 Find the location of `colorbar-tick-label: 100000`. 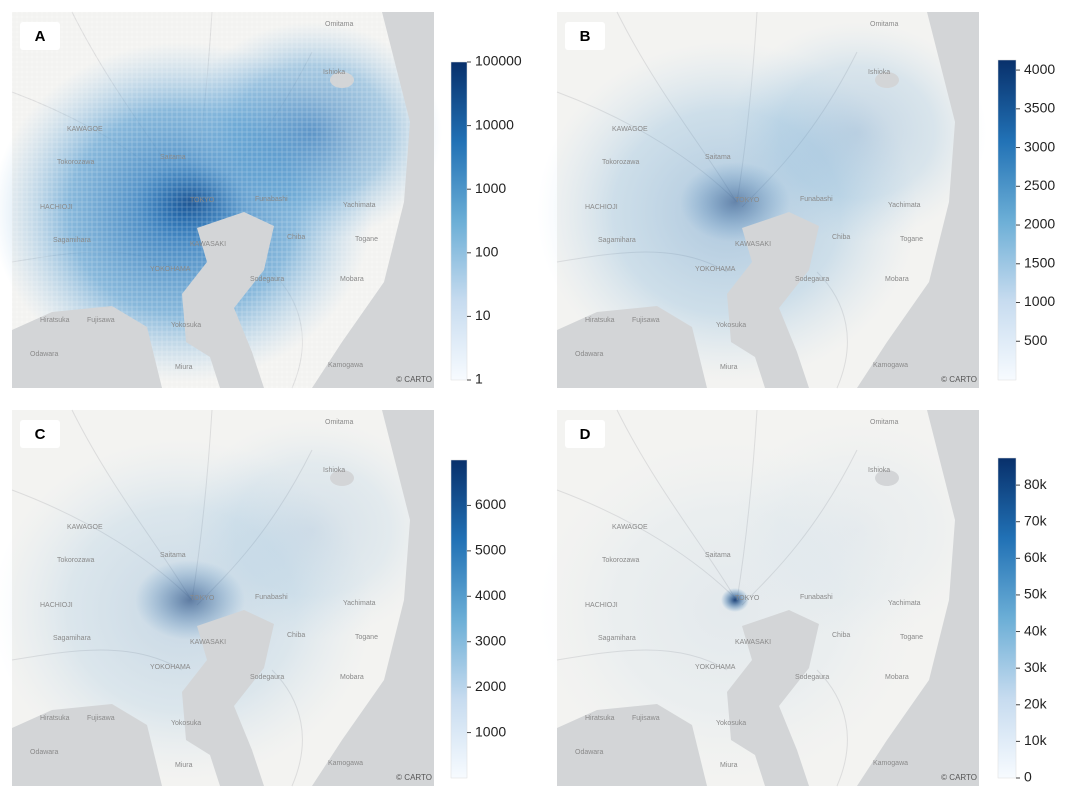

colorbar-tick-label: 100000 is located at coordinates (498, 61).